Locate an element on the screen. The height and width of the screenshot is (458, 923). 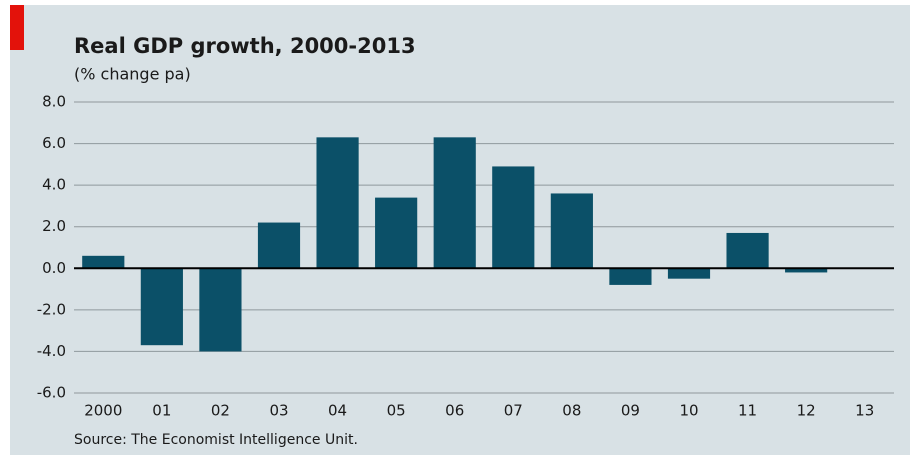
red-tag is located at coordinates (17, 27).